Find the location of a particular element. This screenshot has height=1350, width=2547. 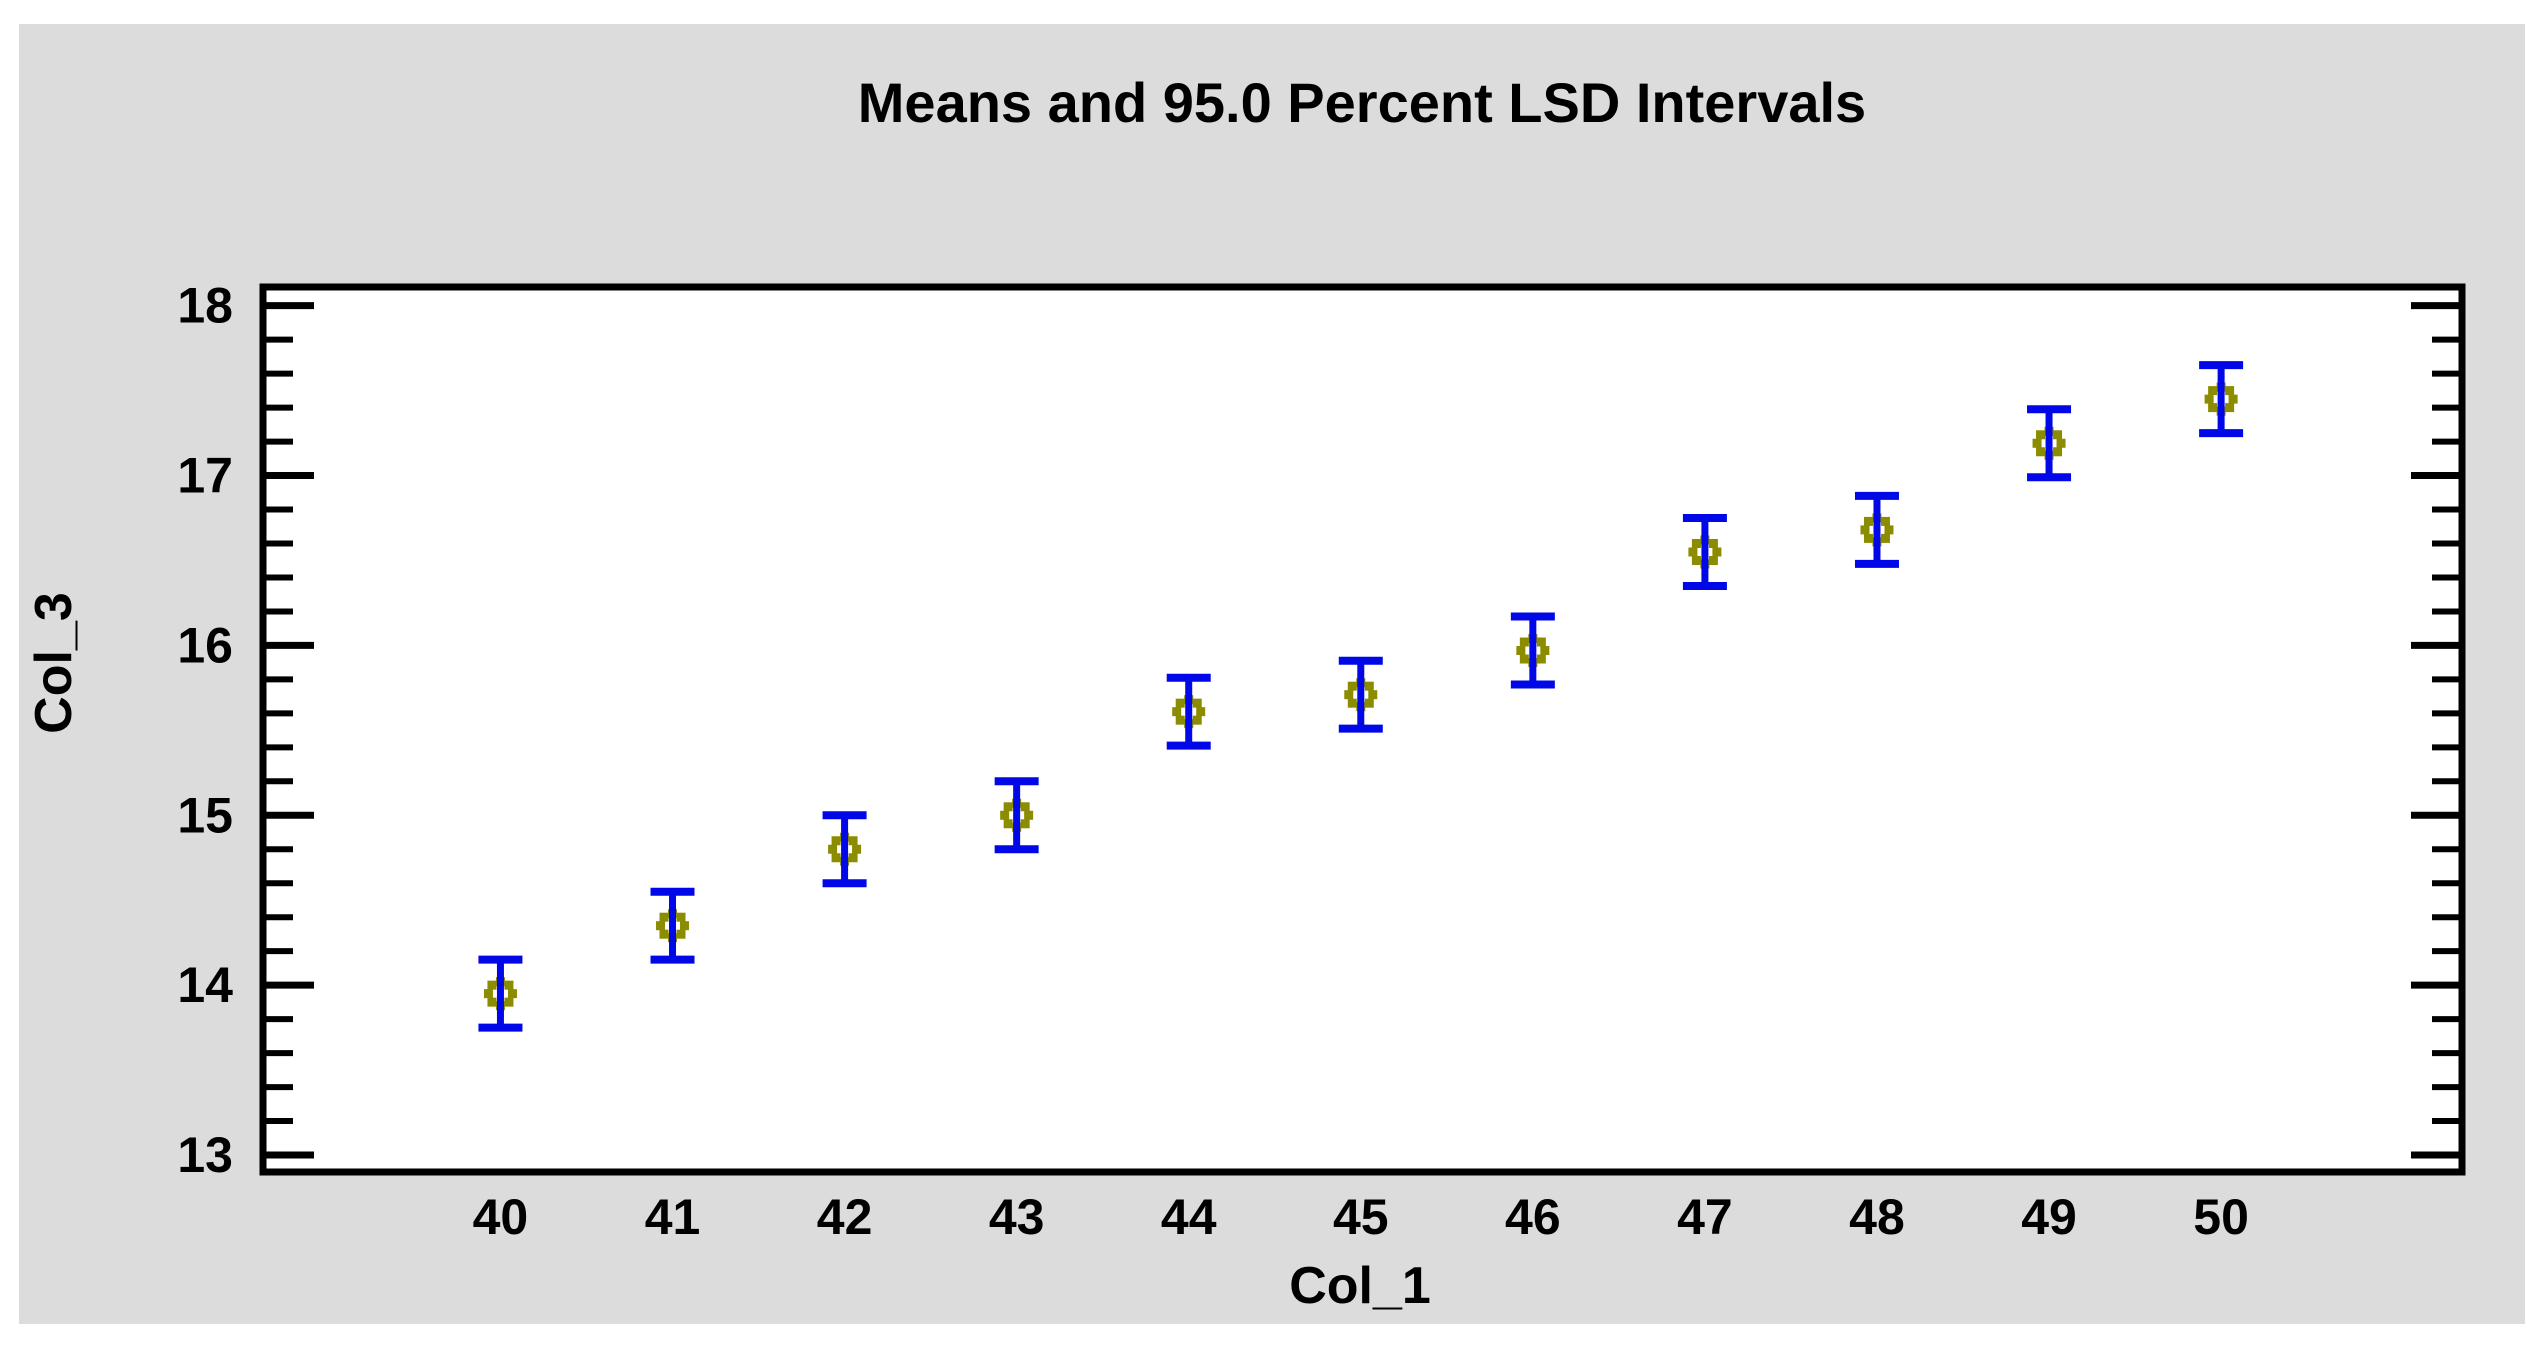

x-tick-label: 47 is located at coordinates (1705, 1217).